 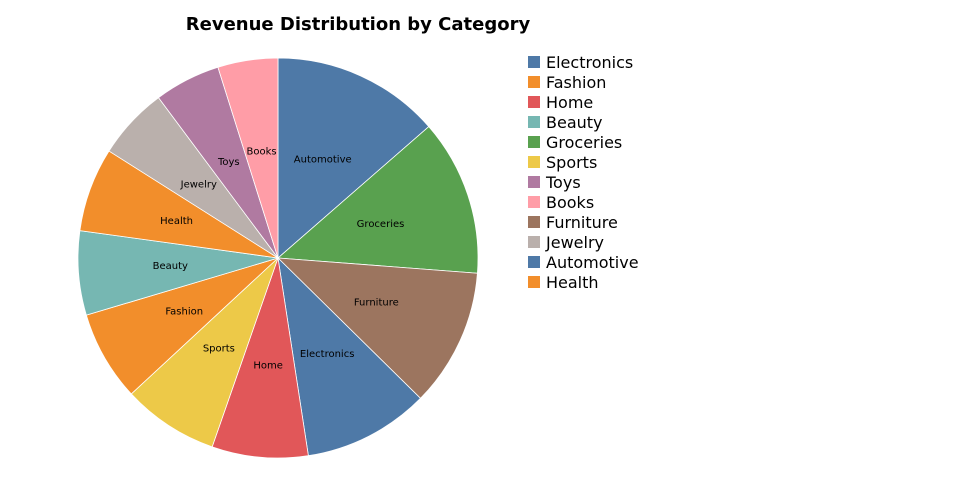 What do you see at coordinates (376, 303) in the screenshot?
I see `slice-label-furniture: Furniture` at bounding box center [376, 303].